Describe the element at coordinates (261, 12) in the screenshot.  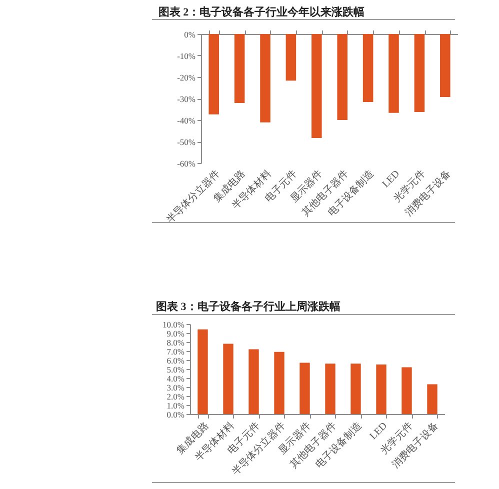
I see `chart-title: 图表 2：电子设备各子行业今年以来涨跌幅` at that location.